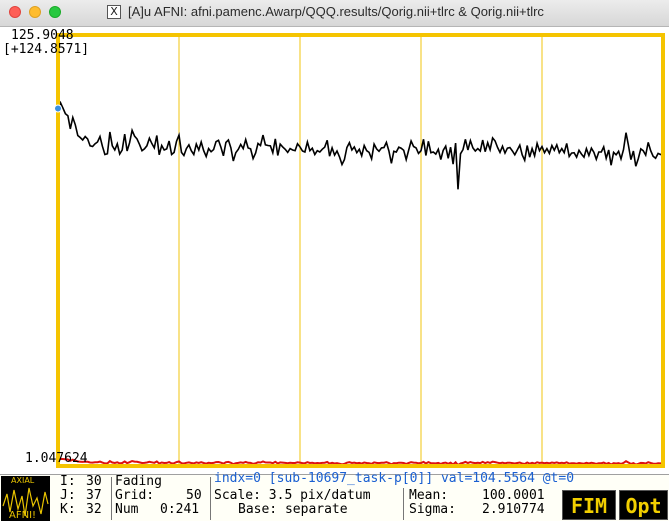 This screenshot has height=525, width=669. Describe the element at coordinates (127, 509) in the screenshot. I see `num-label: Num` at that location.